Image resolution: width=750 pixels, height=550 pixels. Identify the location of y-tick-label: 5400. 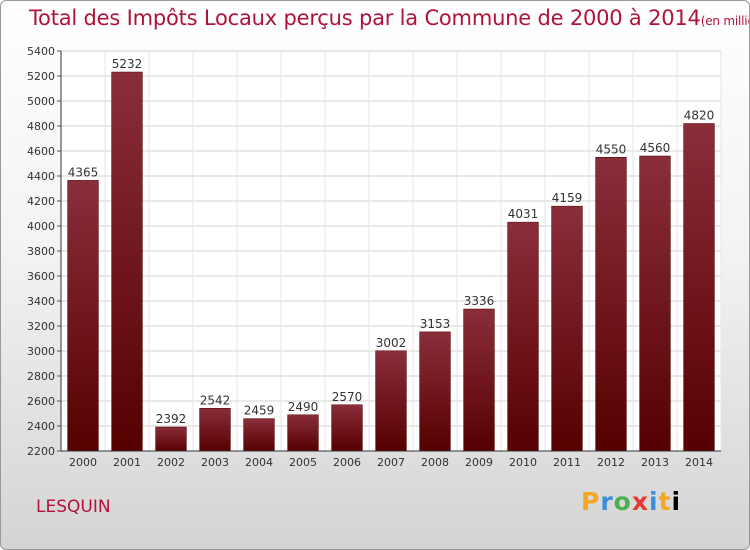
(41, 51).